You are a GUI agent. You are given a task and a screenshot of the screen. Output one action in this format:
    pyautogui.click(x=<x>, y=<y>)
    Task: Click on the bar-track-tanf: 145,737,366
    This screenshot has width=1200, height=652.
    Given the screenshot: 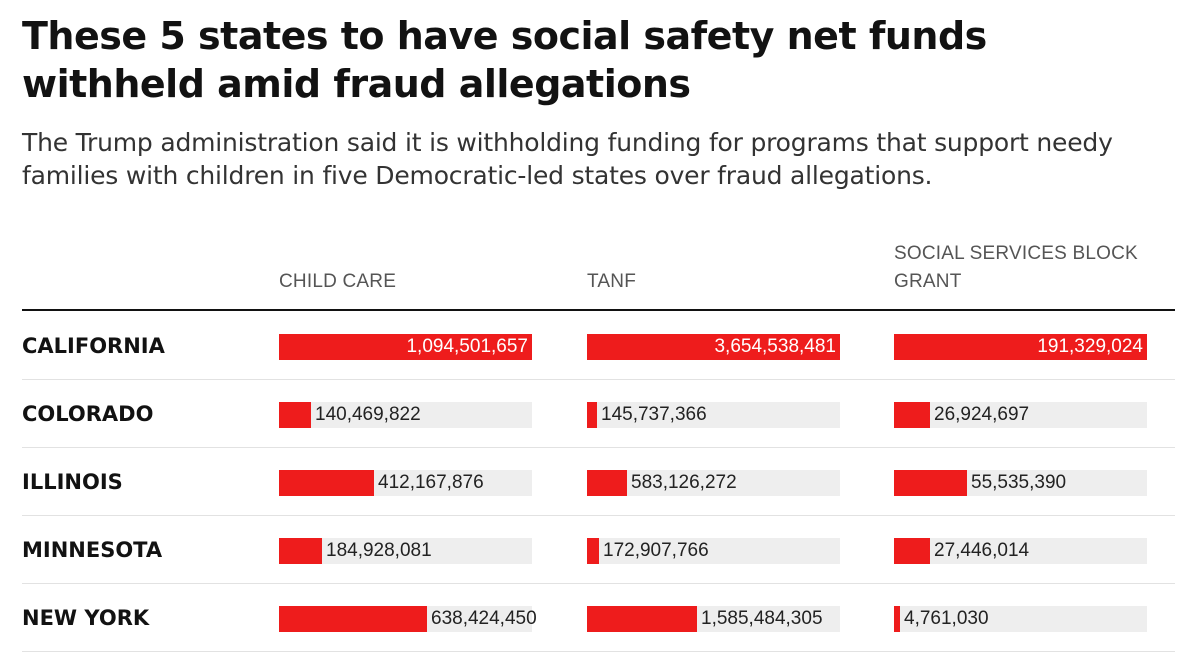 What is the action you would take?
    pyautogui.click(x=713, y=415)
    